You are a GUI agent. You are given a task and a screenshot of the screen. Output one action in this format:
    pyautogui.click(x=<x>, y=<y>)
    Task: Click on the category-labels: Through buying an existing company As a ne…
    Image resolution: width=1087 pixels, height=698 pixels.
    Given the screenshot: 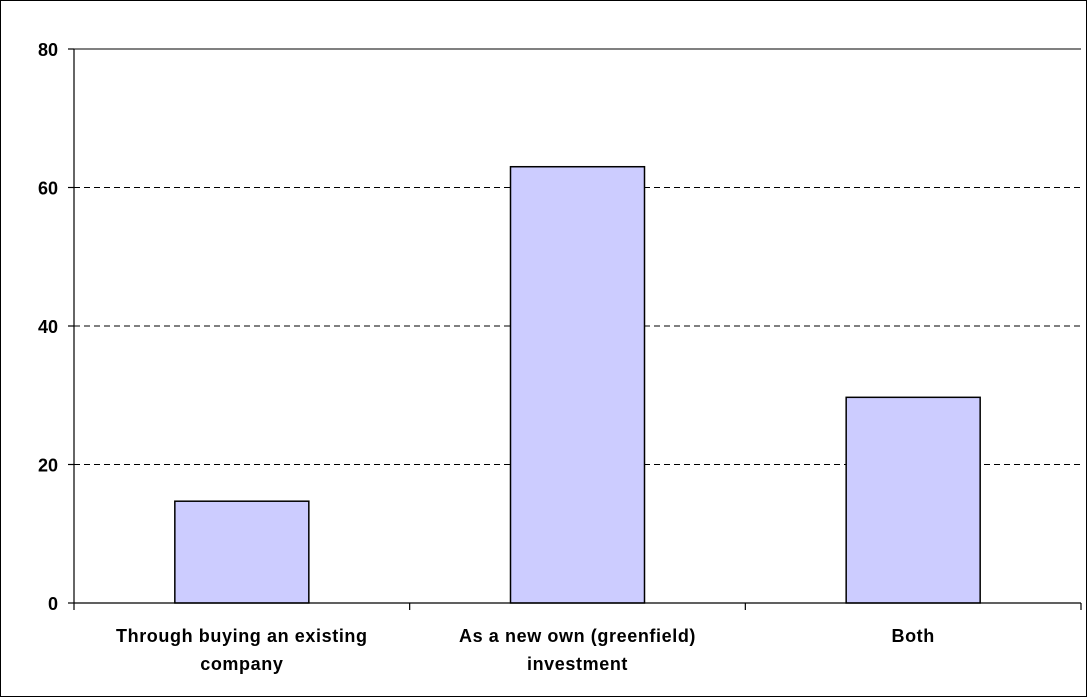 What is the action you would take?
    pyautogui.click(x=525, y=650)
    